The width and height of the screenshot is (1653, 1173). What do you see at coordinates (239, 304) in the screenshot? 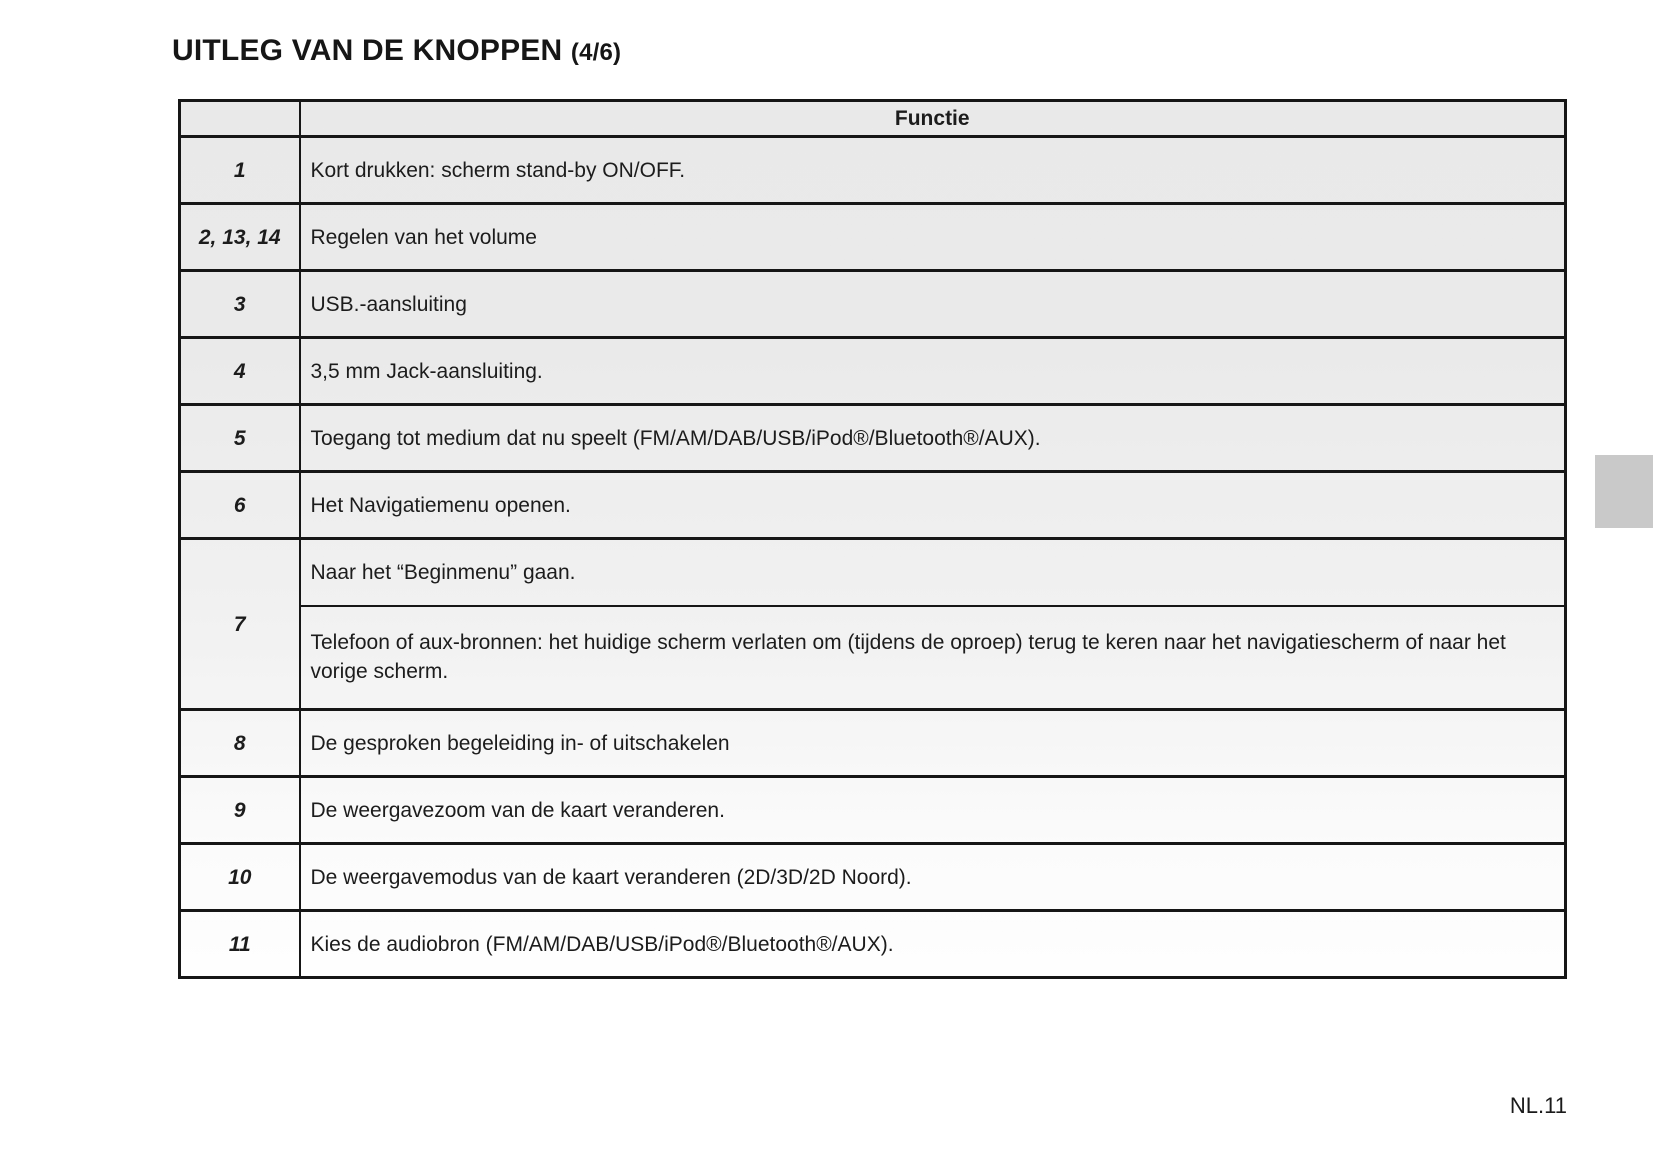
I see `row-key-cell: 3` at bounding box center [239, 304].